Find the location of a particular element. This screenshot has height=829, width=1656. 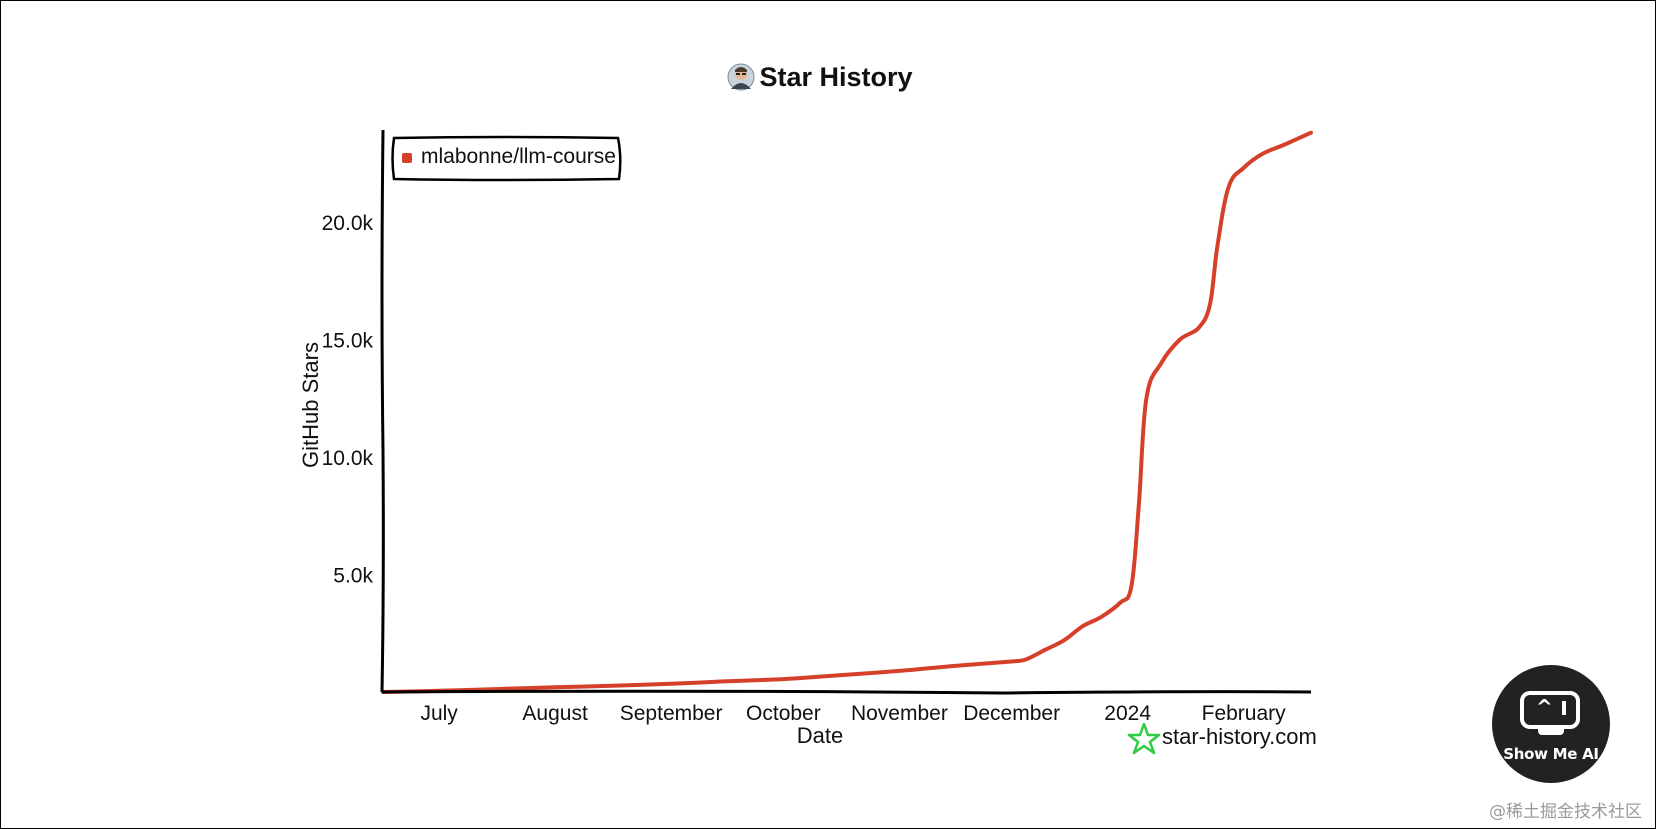

x-tick-label: February is located at coordinates (1244, 713).